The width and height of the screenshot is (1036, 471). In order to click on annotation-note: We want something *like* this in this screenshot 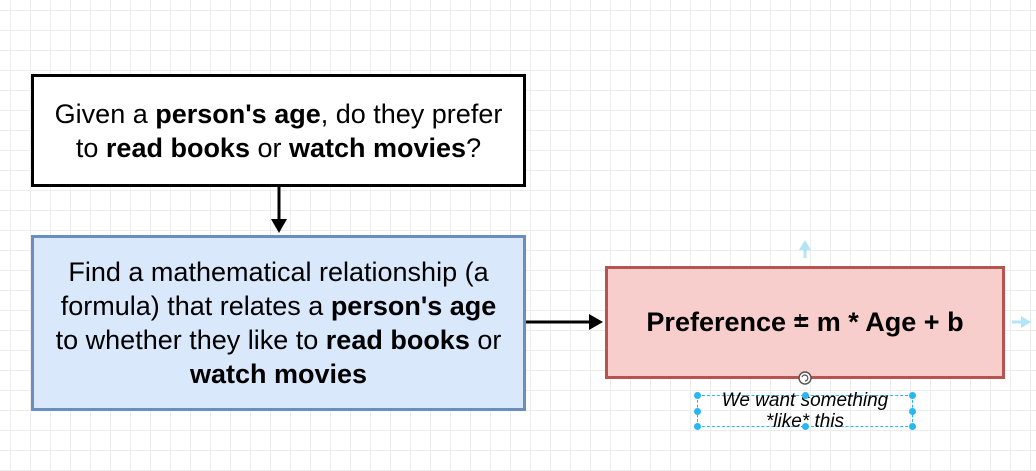, I will do `click(805, 411)`.